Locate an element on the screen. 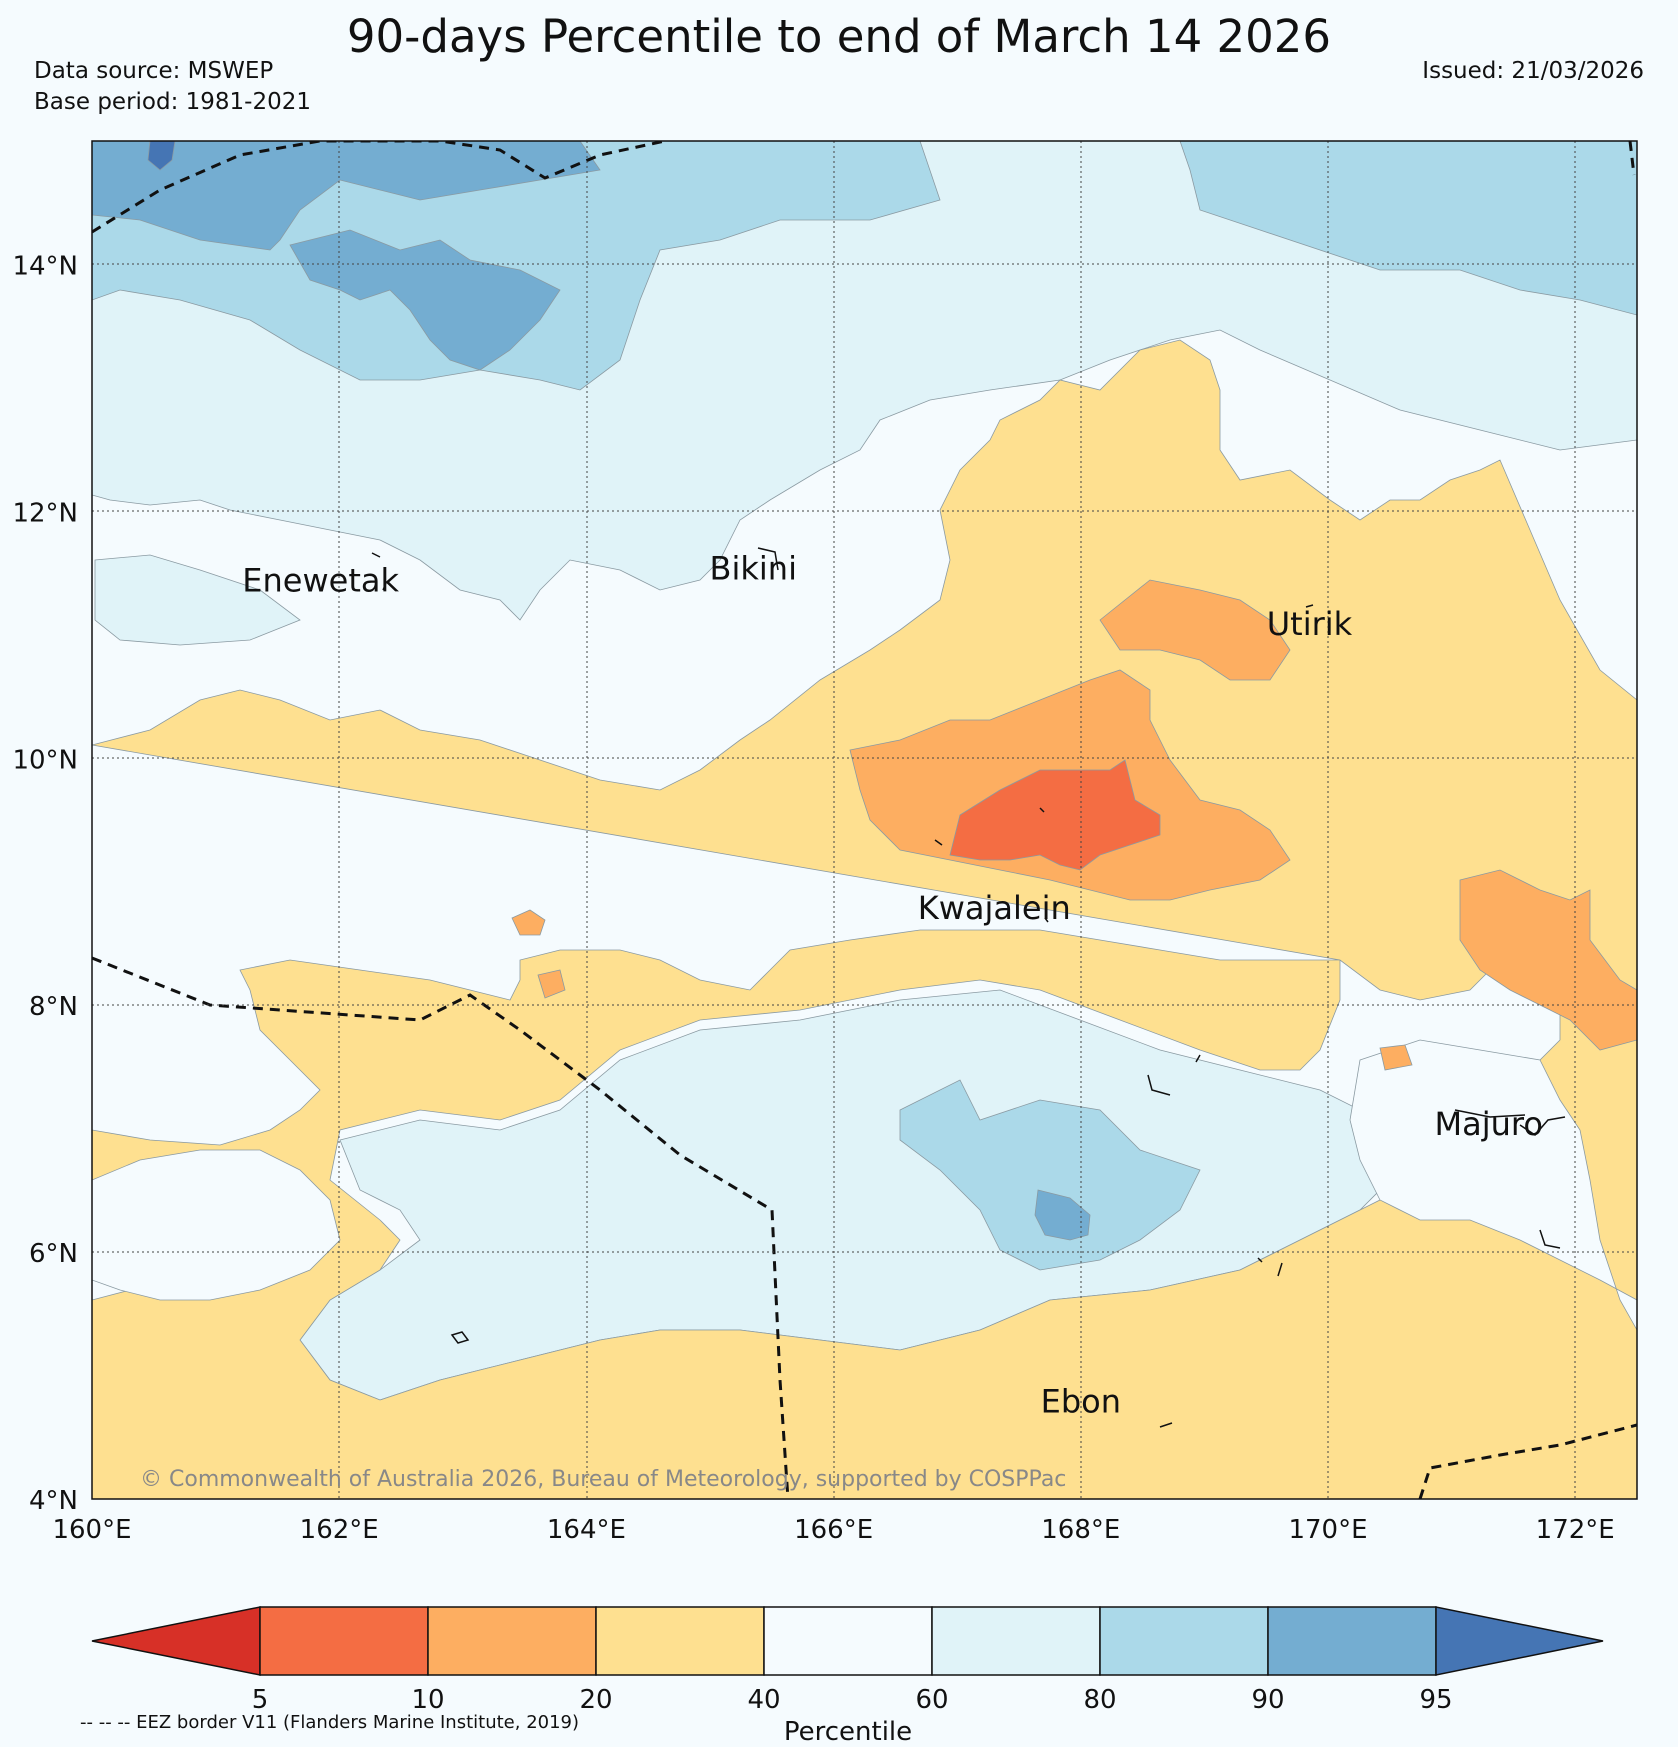  longitude-labels: 160°E 162°E 164°E 166°E 168°E 170°E 172°E is located at coordinates (833, 1530).